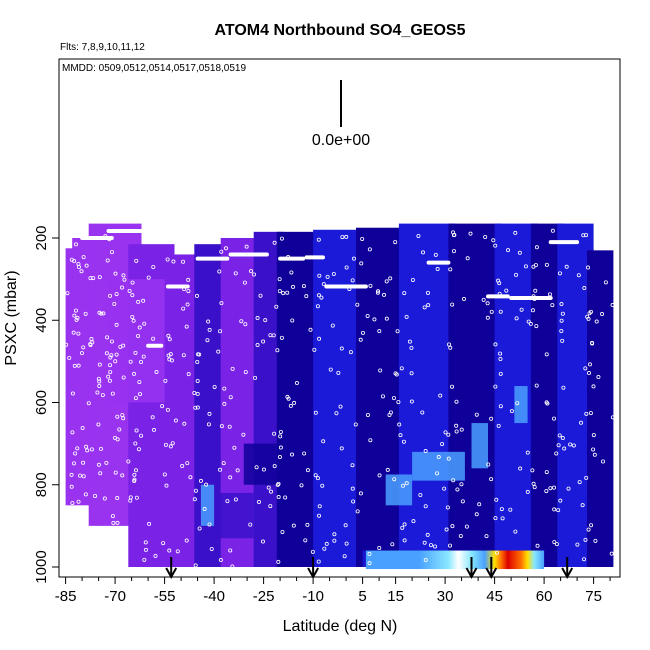  Describe the element at coordinates (115, 596) in the screenshot. I see `x-tick-label: -70` at that location.